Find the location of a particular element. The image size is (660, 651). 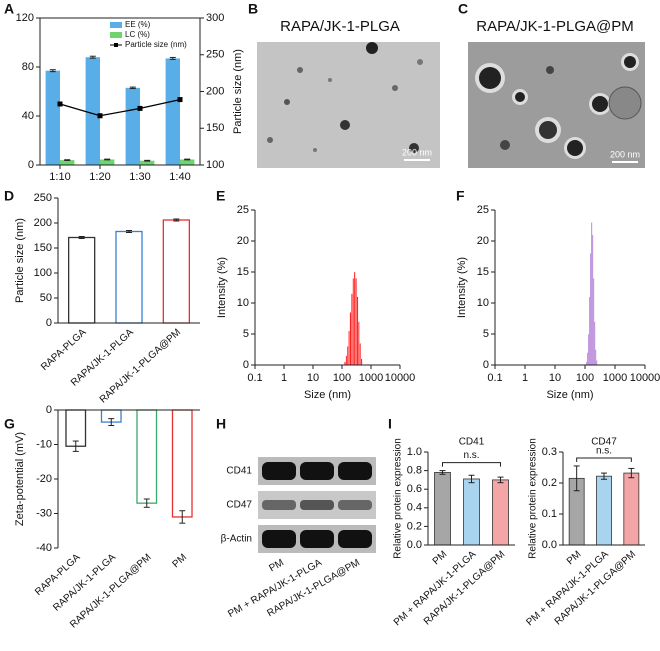

panel-label: E is located at coordinates (220, 196).